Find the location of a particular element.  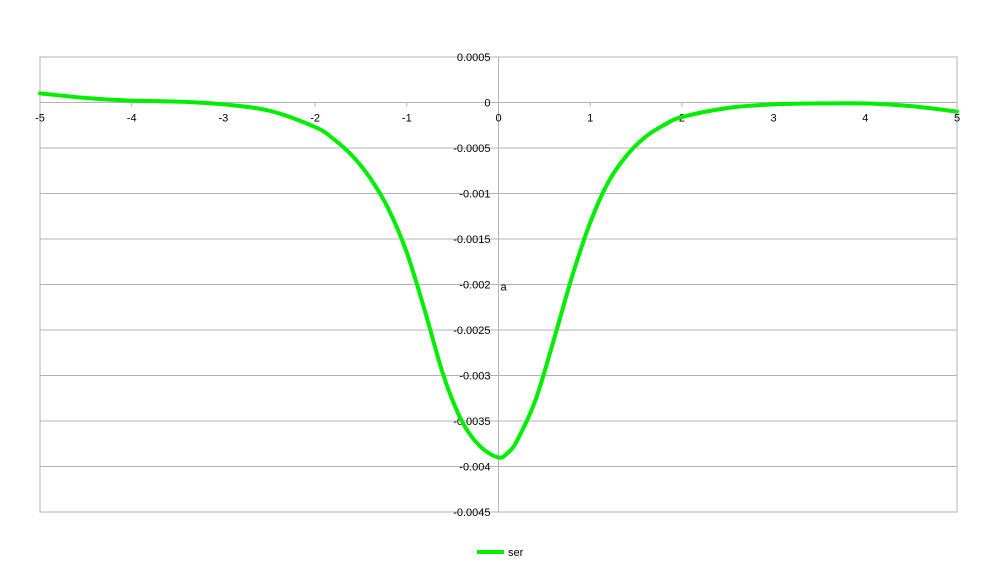

x-tick-label: 0 is located at coordinates (498, 119).